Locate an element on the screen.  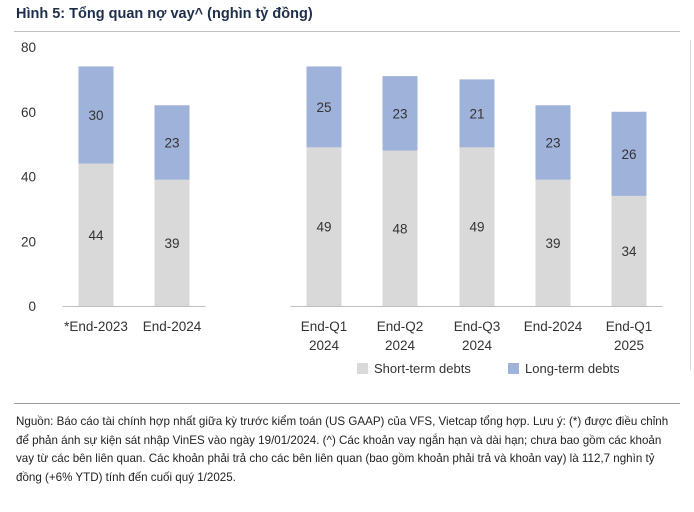
y-tick-label: 20 is located at coordinates (28, 241).